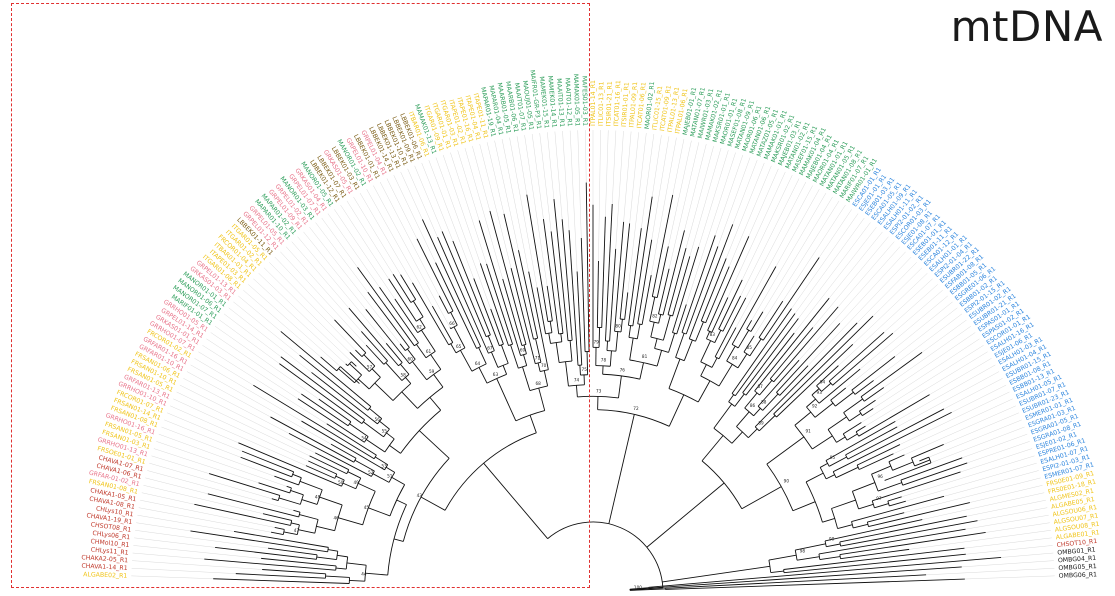  Describe the element at coordinates (410, 358) in the screenshot. I see `bootstrap-value: 60` at that location.